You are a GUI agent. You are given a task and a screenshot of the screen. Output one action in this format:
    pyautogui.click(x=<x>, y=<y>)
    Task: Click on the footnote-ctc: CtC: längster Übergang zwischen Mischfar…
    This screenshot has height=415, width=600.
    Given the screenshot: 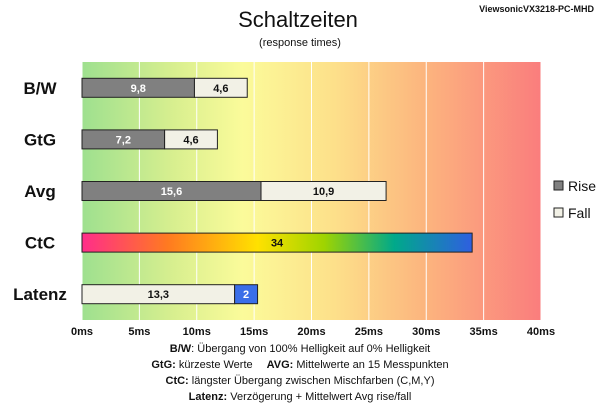 What is the action you would take?
    pyautogui.click(x=300, y=381)
    